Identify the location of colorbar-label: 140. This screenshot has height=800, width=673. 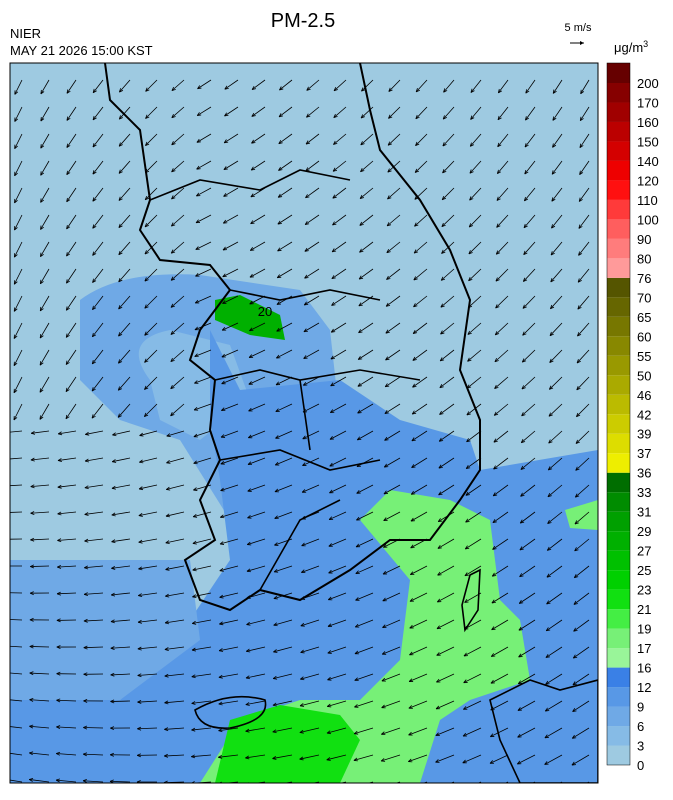
(648, 161).